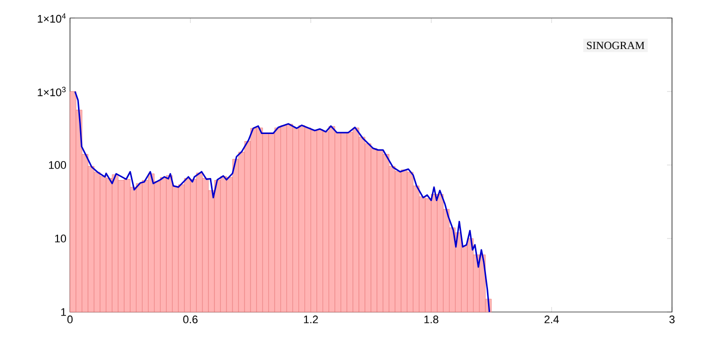 The width and height of the screenshot is (712, 356). What do you see at coordinates (615, 46) in the screenshot?
I see `annotation: SINOGRAM` at bounding box center [615, 46].